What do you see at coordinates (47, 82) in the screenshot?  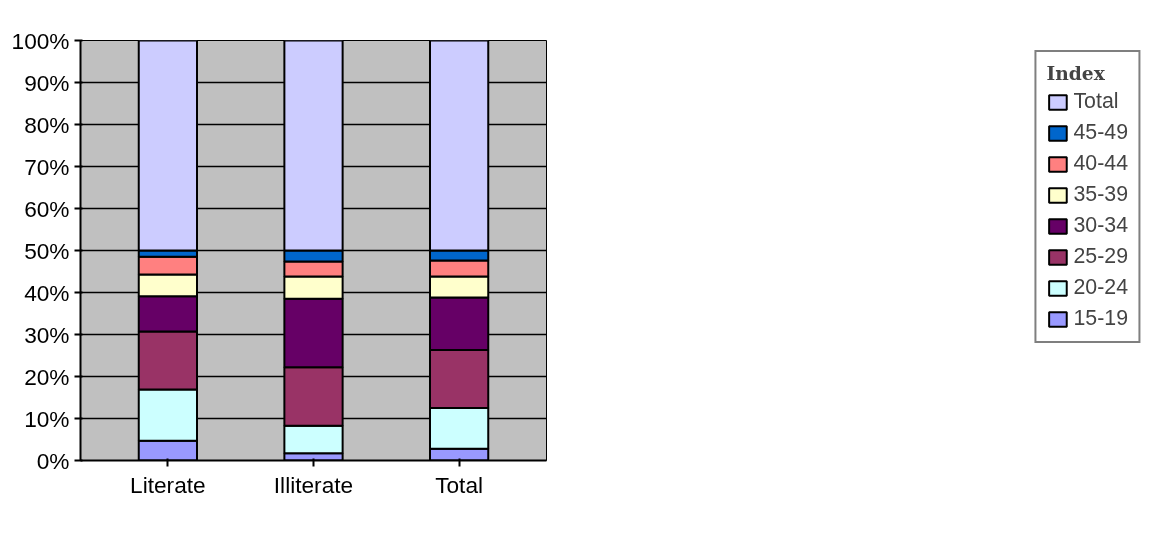 I see `y-tick-label: 90%` at bounding box center [47, 82].